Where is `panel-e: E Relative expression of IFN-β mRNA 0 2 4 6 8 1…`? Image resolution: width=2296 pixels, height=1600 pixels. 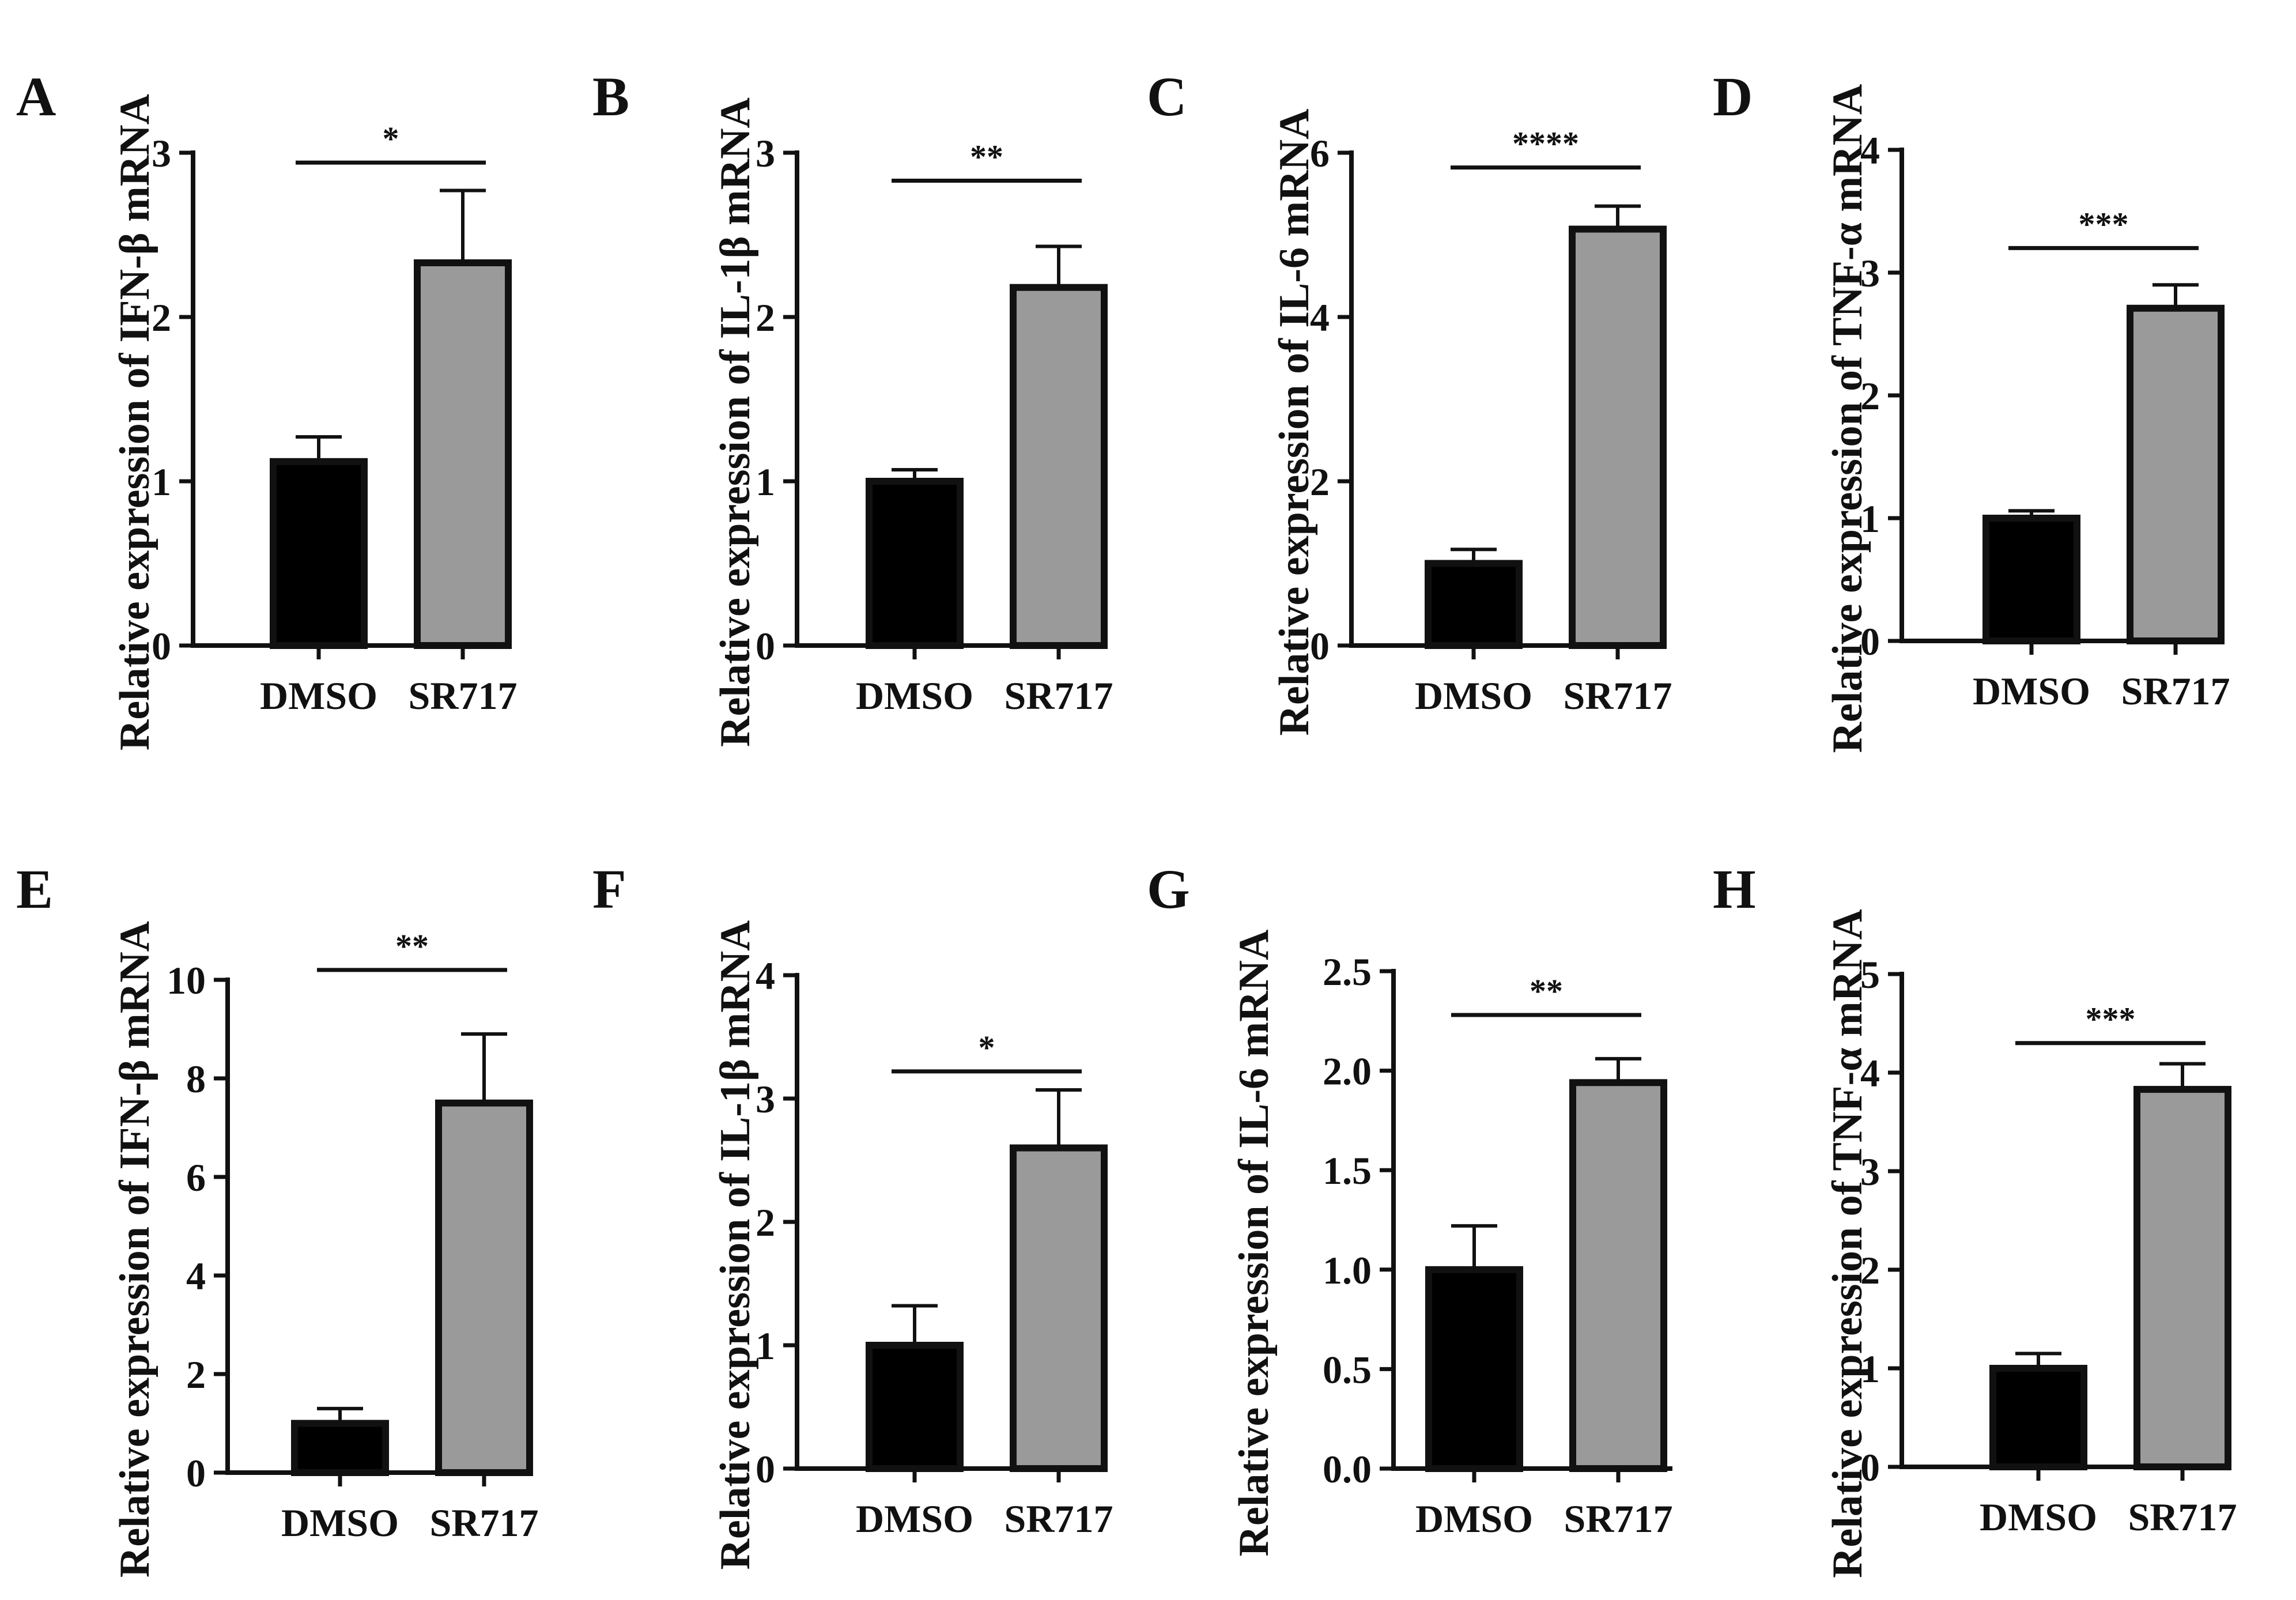 panel-e: E Relative expression of IFN-β mRNA 0 2 4 6 8 1… is located at coordinates (277, 1218).